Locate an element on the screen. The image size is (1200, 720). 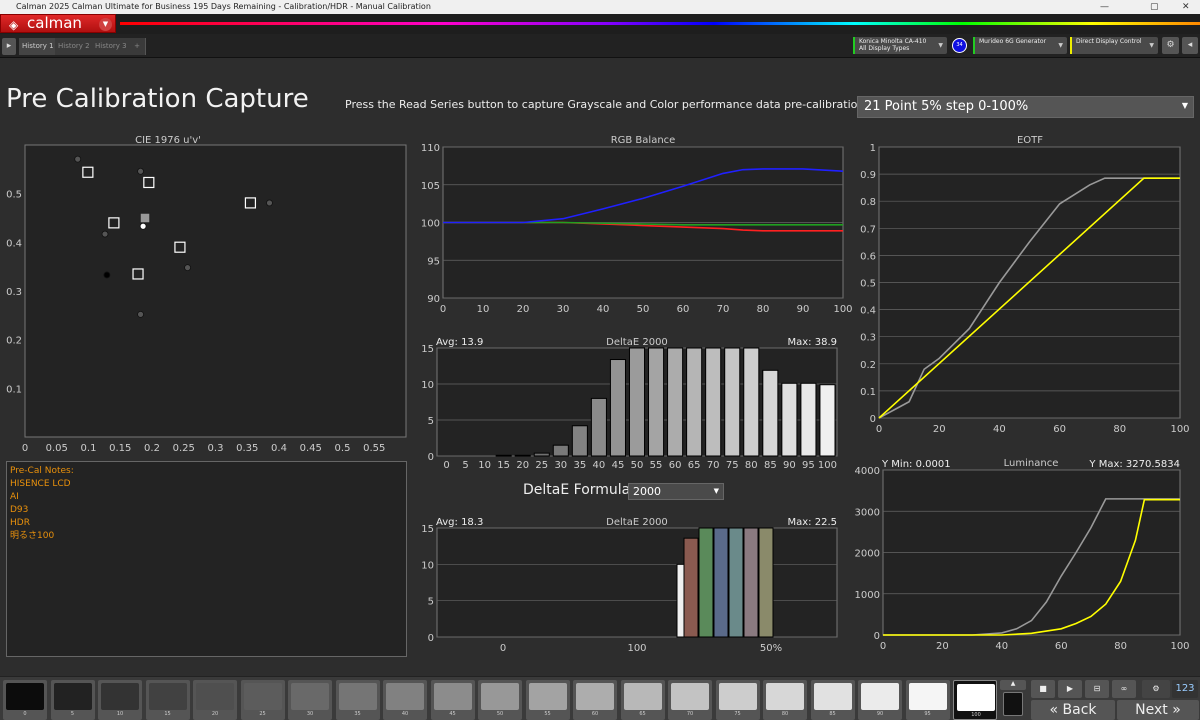
patch-swatch-60: 60 is located at coordinates (595, 700).